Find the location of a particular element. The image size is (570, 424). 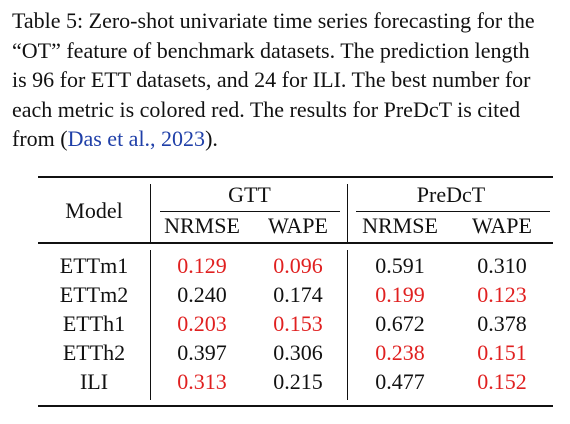

group-header: PreDcT is located at coordinates (451, 195).